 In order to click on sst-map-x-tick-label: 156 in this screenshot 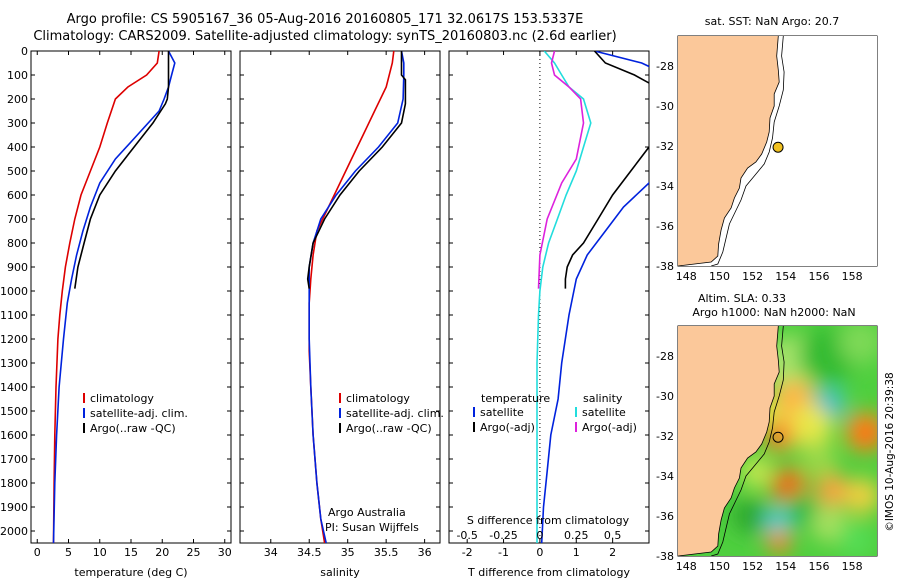, I will do `click(818, 276)`.